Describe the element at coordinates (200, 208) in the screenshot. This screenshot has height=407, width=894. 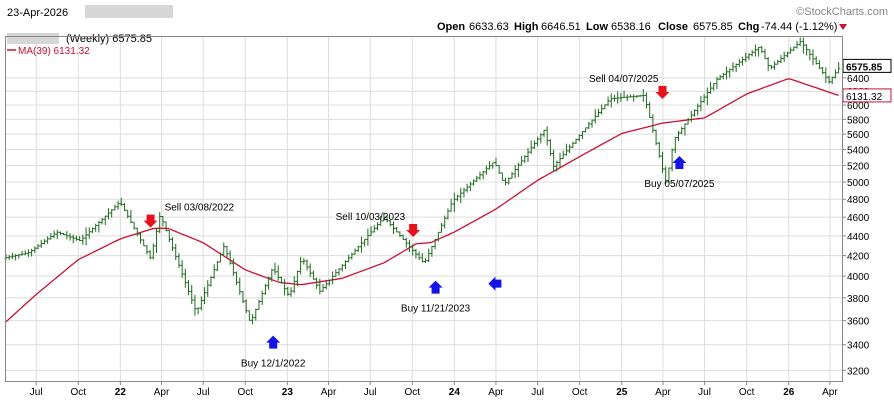
I see `sell-label: Sell 03/08/2022` at that location.